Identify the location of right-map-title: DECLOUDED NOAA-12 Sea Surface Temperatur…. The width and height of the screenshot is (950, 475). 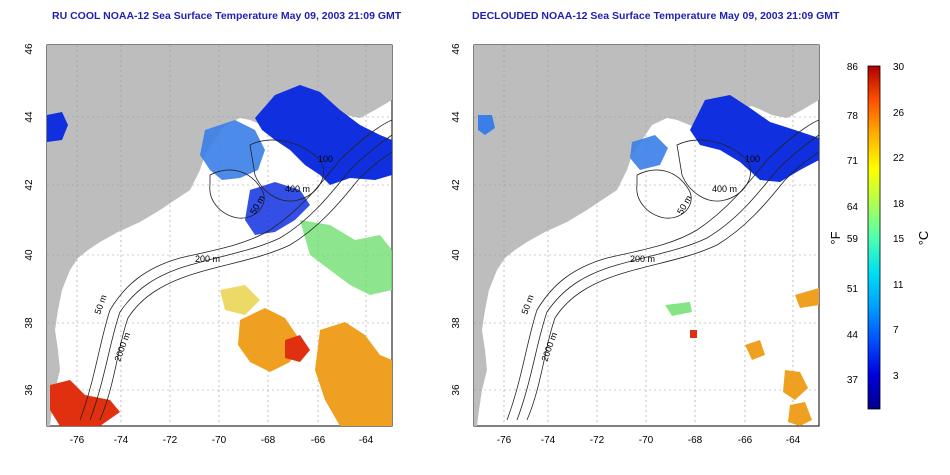
(656, 16).